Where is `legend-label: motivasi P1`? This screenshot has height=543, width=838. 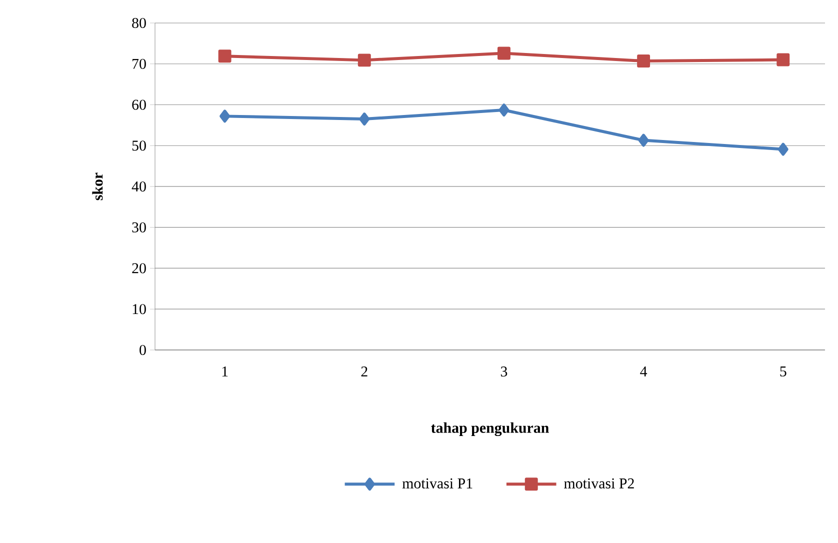 legend-label: motivasi P1 is located at coordinates (437, 483).